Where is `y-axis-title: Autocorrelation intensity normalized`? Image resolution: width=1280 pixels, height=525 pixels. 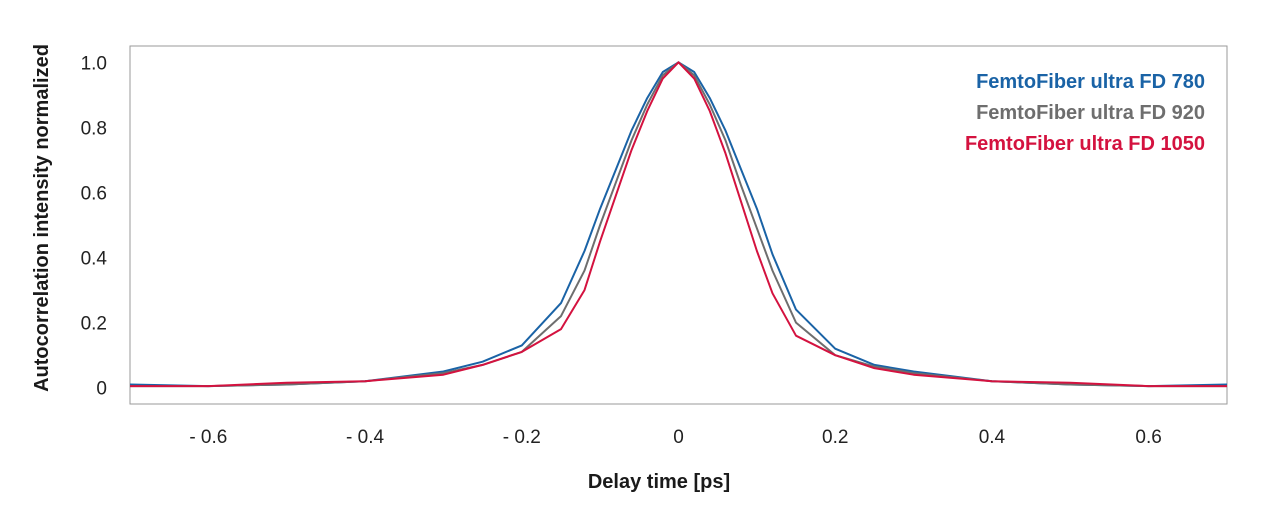
y-axis-title: Autocorrelation intensity normalized is located at coordinates (42, 218).